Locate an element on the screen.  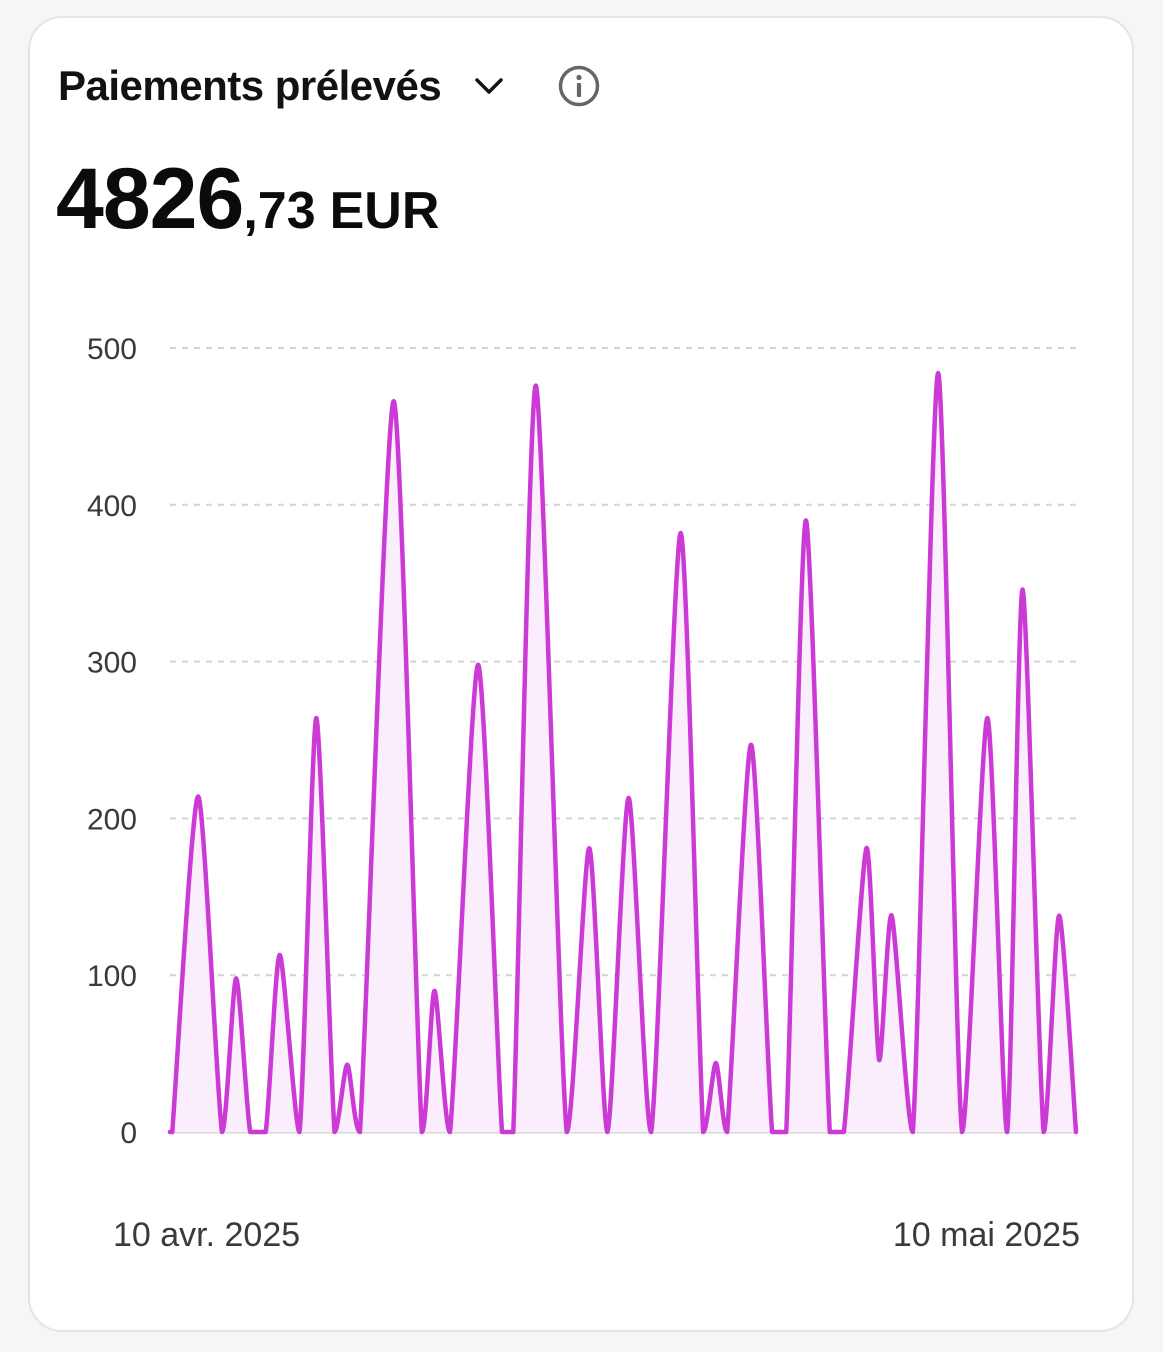
total-amount: 4826,73 EUR is located at coordinates (247, 199).